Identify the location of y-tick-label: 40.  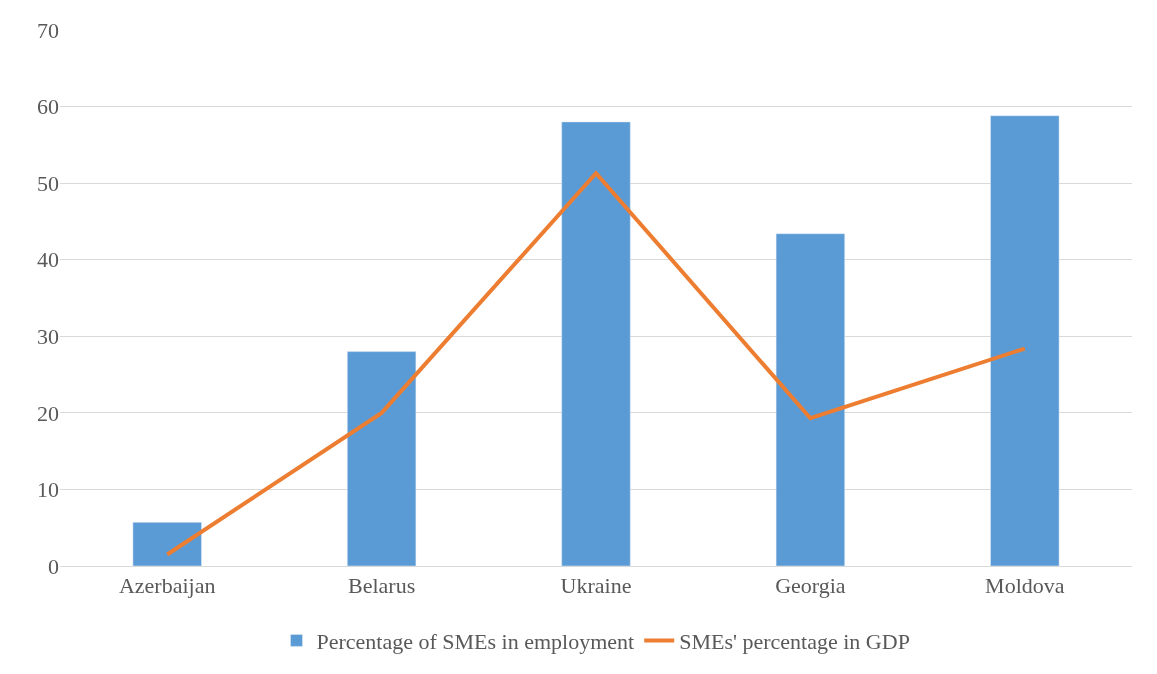
(48, 260).